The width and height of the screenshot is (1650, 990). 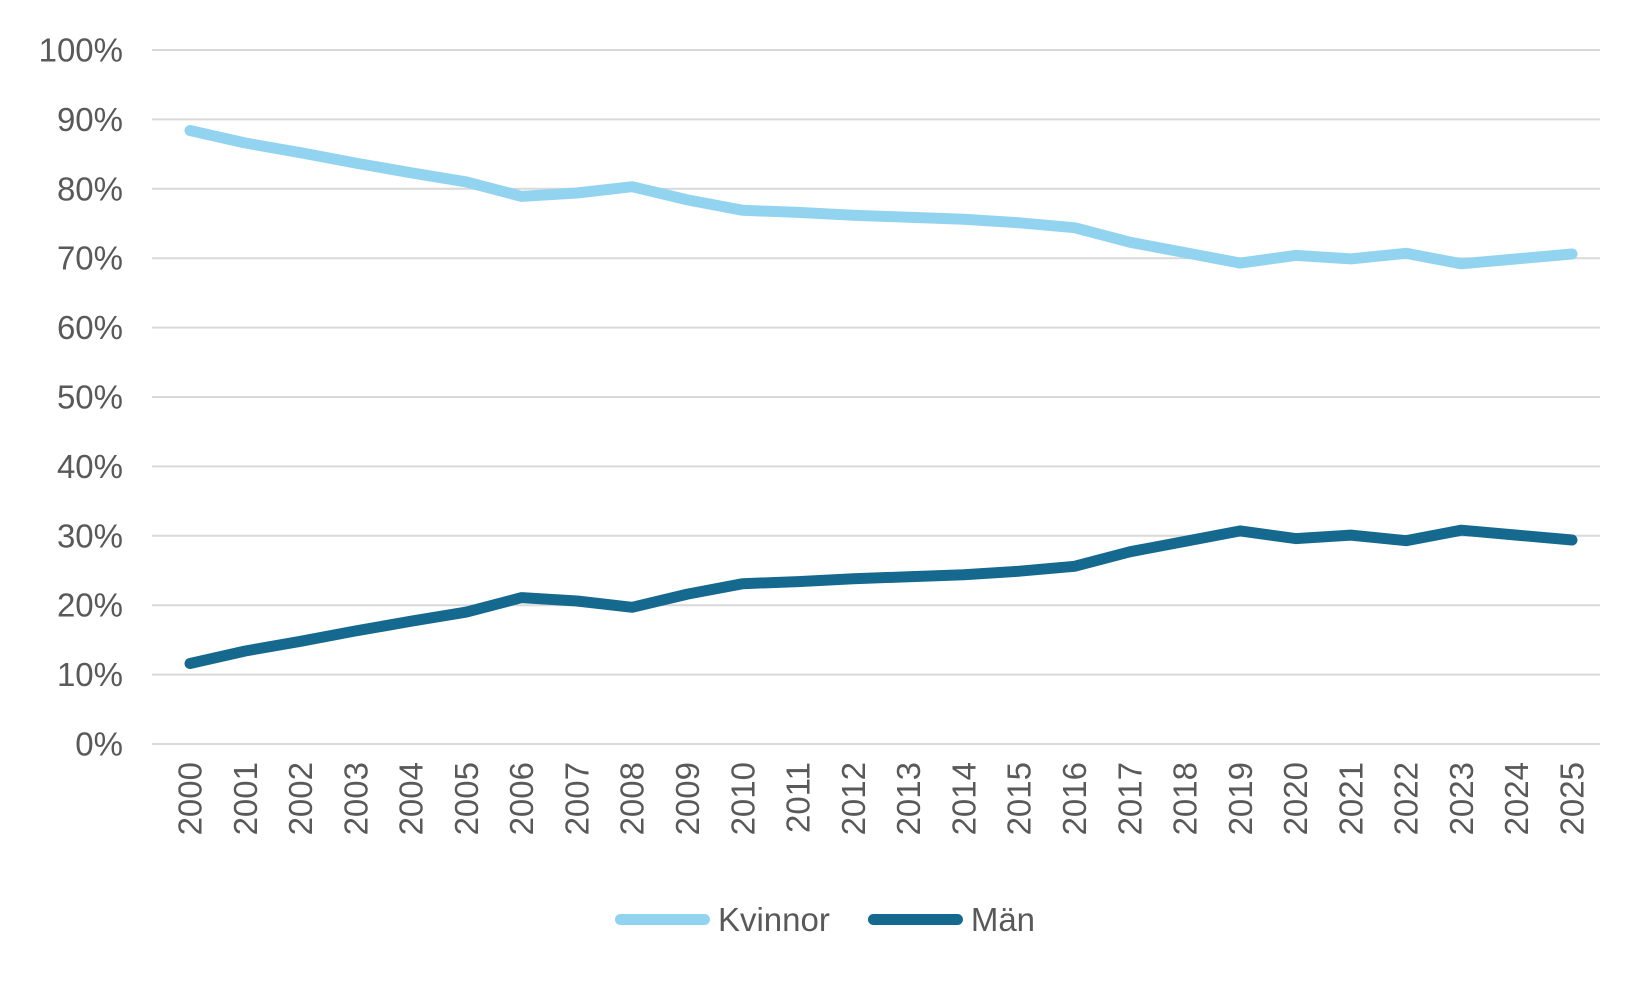 I want to click on x-axis-tick-label: 2001, so click(x=245, y=798).